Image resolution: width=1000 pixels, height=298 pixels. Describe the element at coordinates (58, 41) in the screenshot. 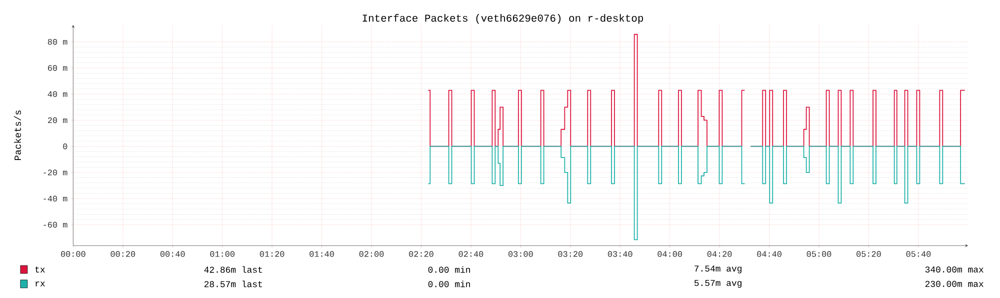

I see `y-tick-label: 80 m` at that location.